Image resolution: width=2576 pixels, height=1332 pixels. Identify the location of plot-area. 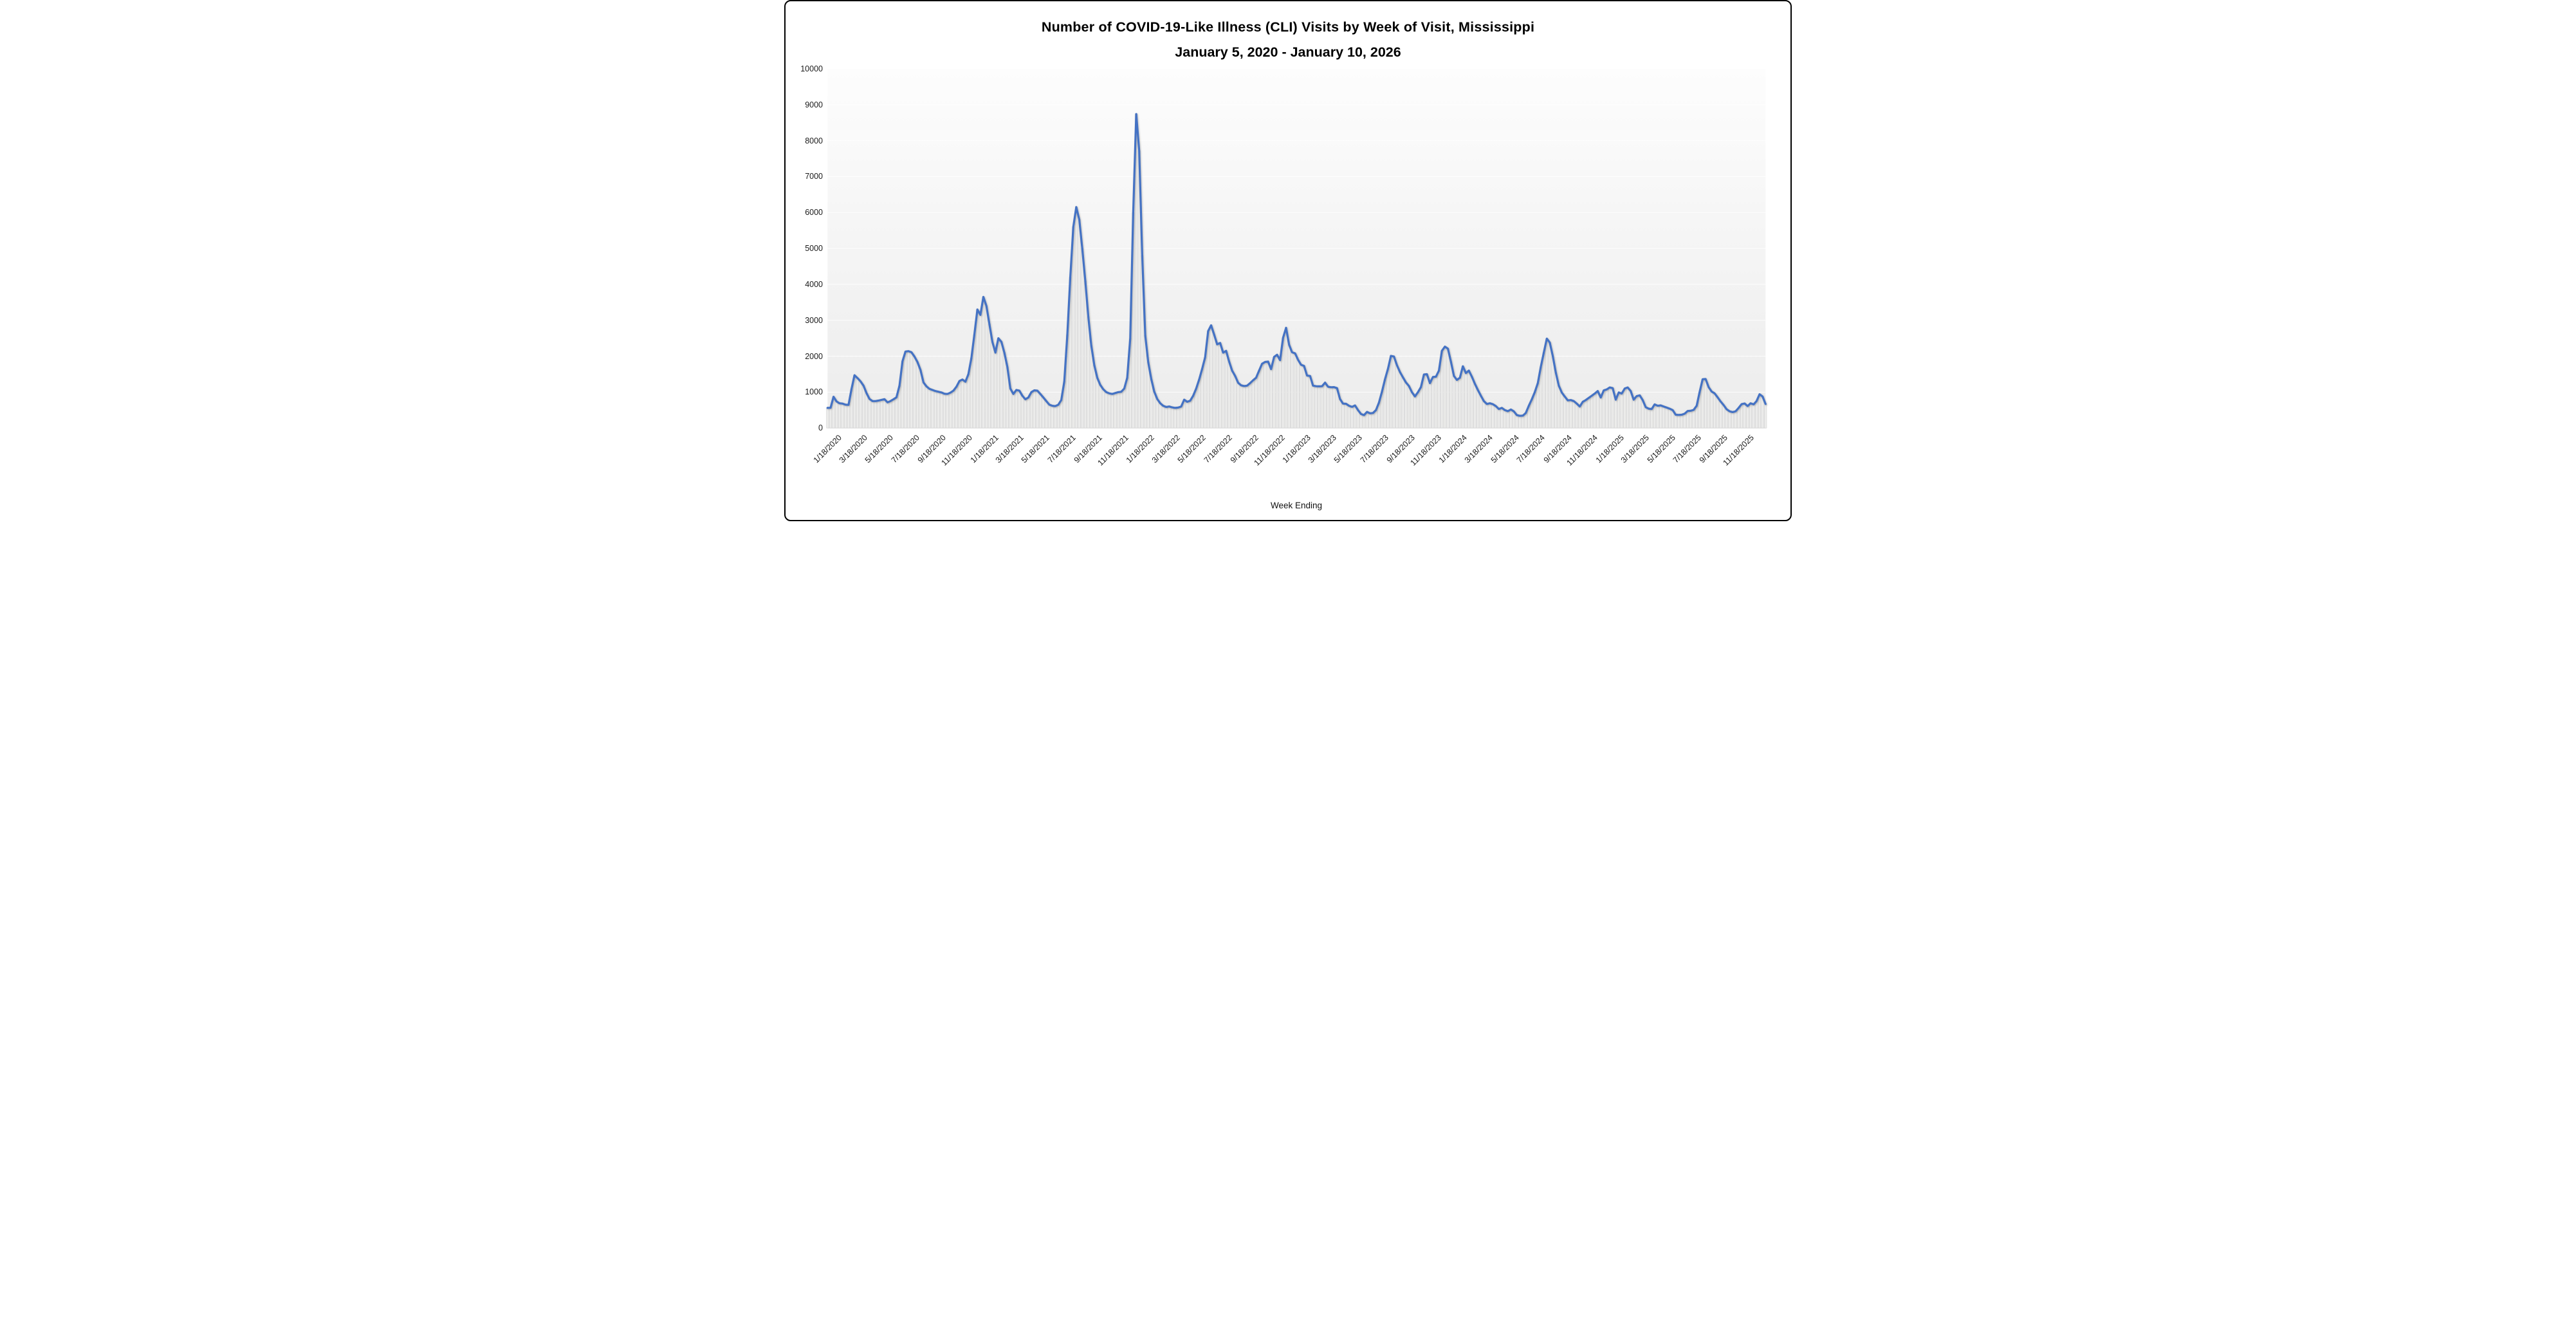
(1296, 248).